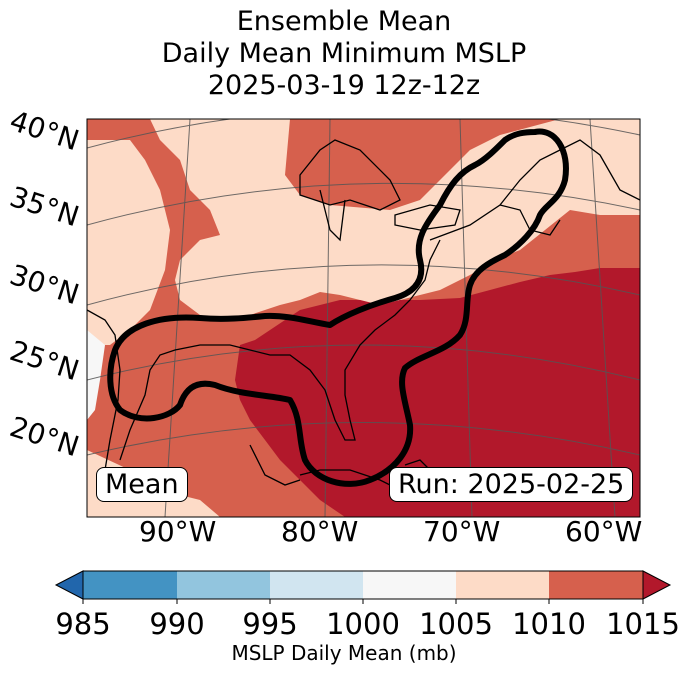 Image resolution: width=688 pixels, height=674 pixels. Describe the element at coordinates (344, 653) in the screenshot. I see `colorbar-label: MSLP Daily Mean (mb)` at that location.